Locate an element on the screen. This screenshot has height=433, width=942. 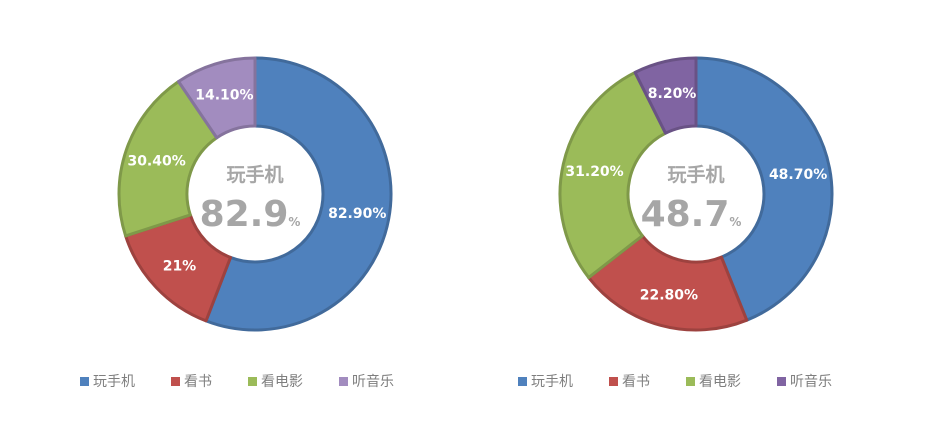
slice-data-label: 14.10% is located at coordinates (224, 96).